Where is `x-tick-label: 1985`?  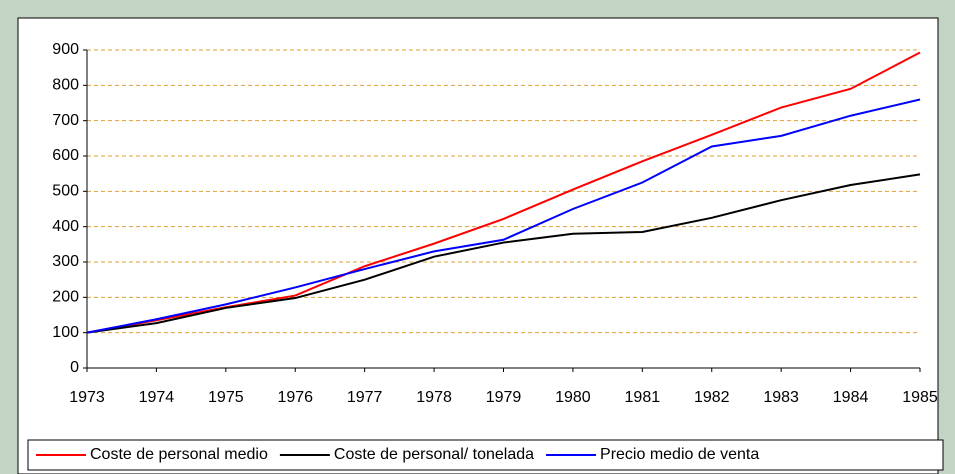 x-tick-label: 1985 is located at coordinates (920, 397).